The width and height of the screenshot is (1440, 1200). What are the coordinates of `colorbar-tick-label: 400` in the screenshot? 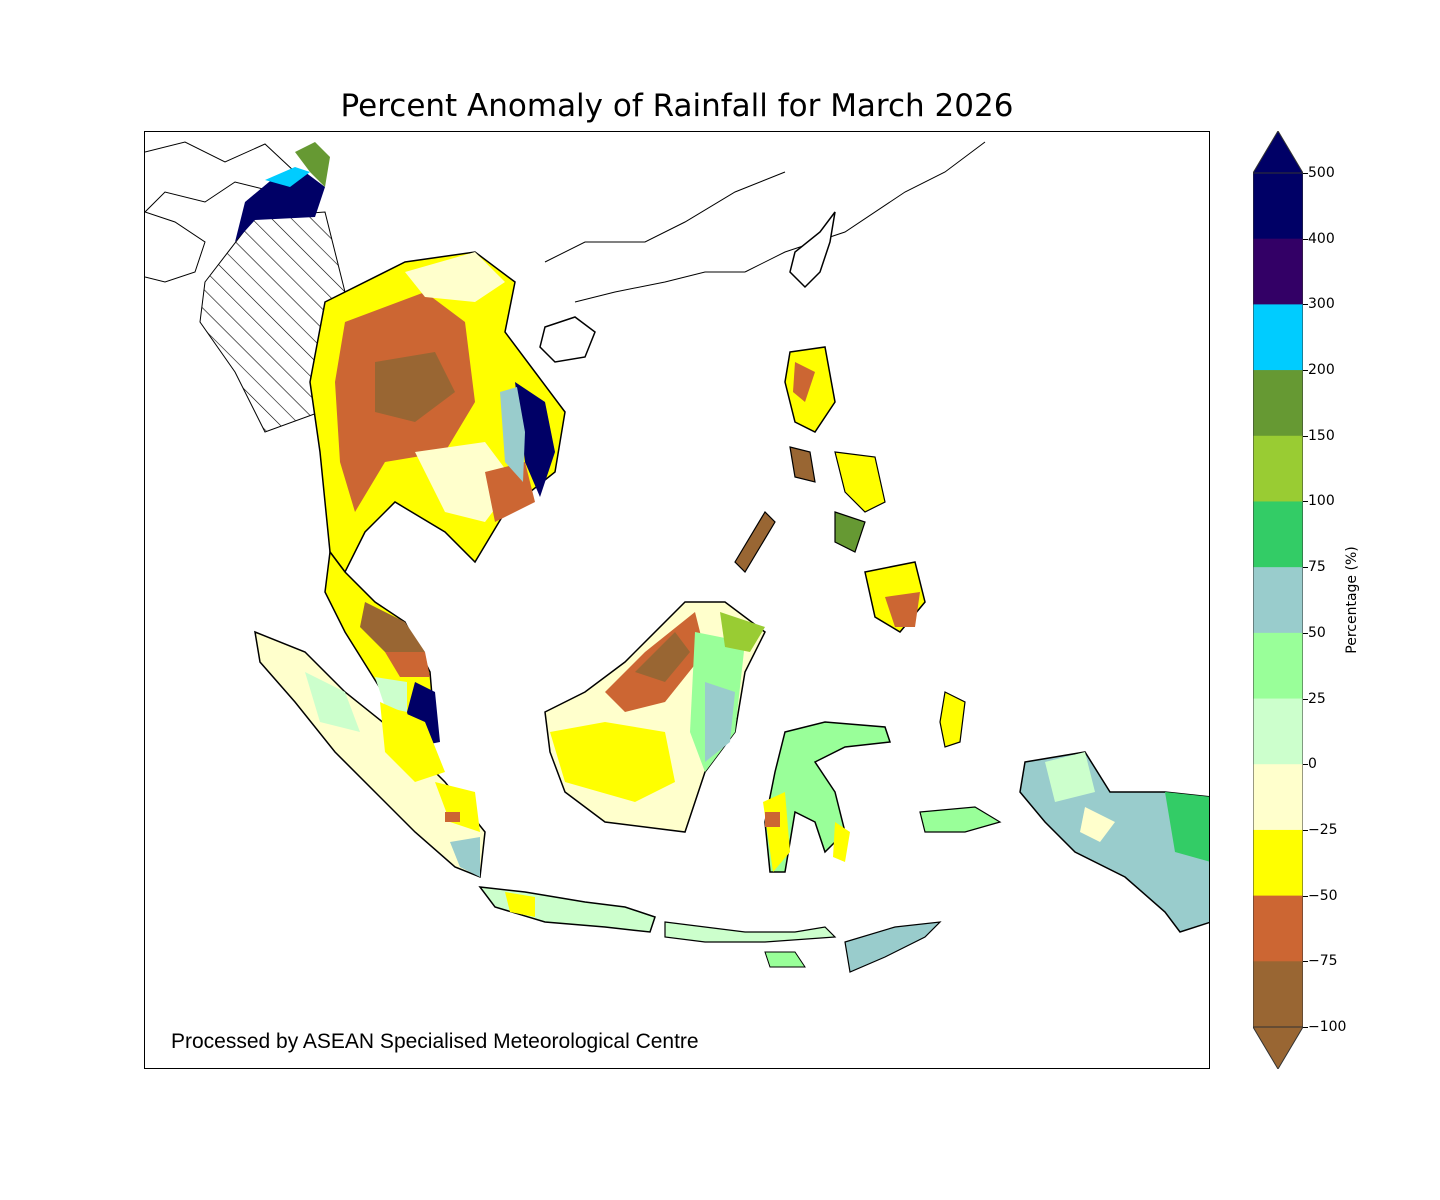 It's located at (1321, 238).